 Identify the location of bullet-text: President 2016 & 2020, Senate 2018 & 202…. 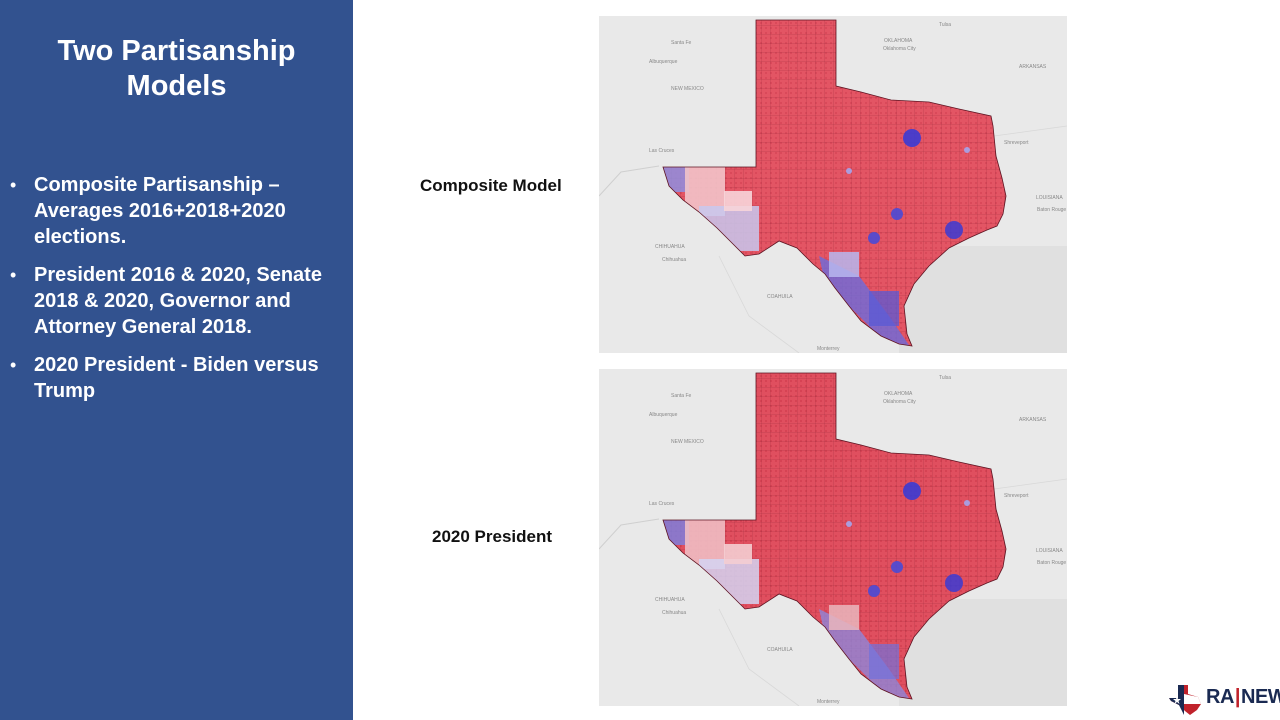
(178, 301).